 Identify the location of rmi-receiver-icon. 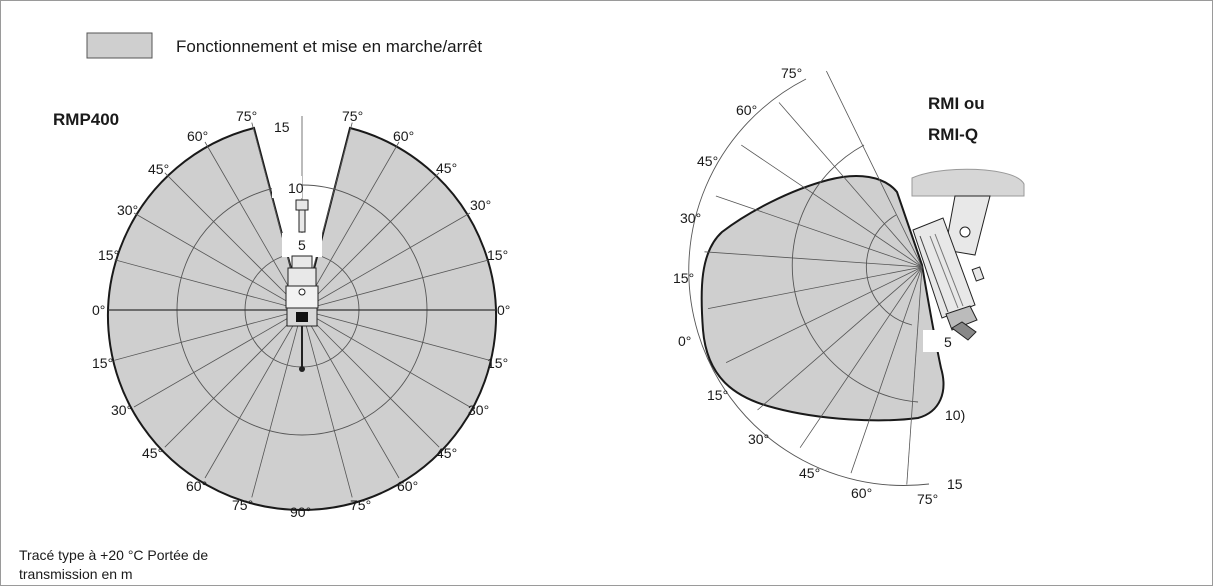
(968, 254).